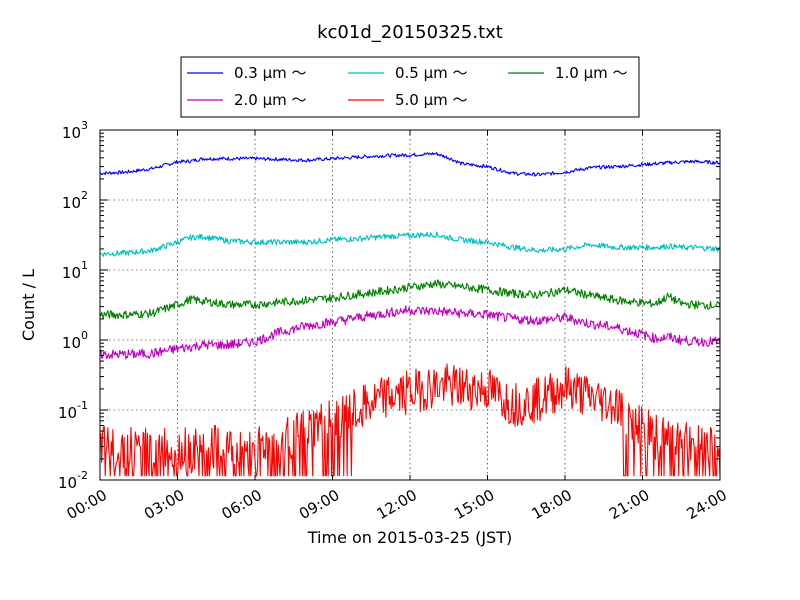 The height and width of the screenshot is (600, 800). I want to click on legend-label: 5.0 μm ～, so click(431, 100).